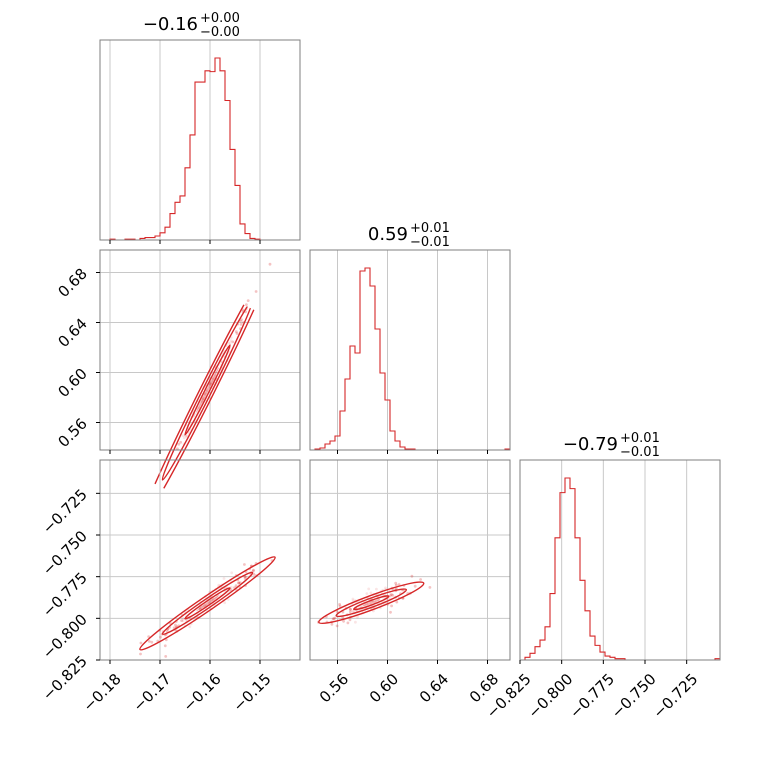 The width and height of the screenshot is (760, 760). What do you see at coordinates (152, 692) in the screenshot?
I see `x-tick-label-0-1: −0.17` at bounding box center [152, 692].